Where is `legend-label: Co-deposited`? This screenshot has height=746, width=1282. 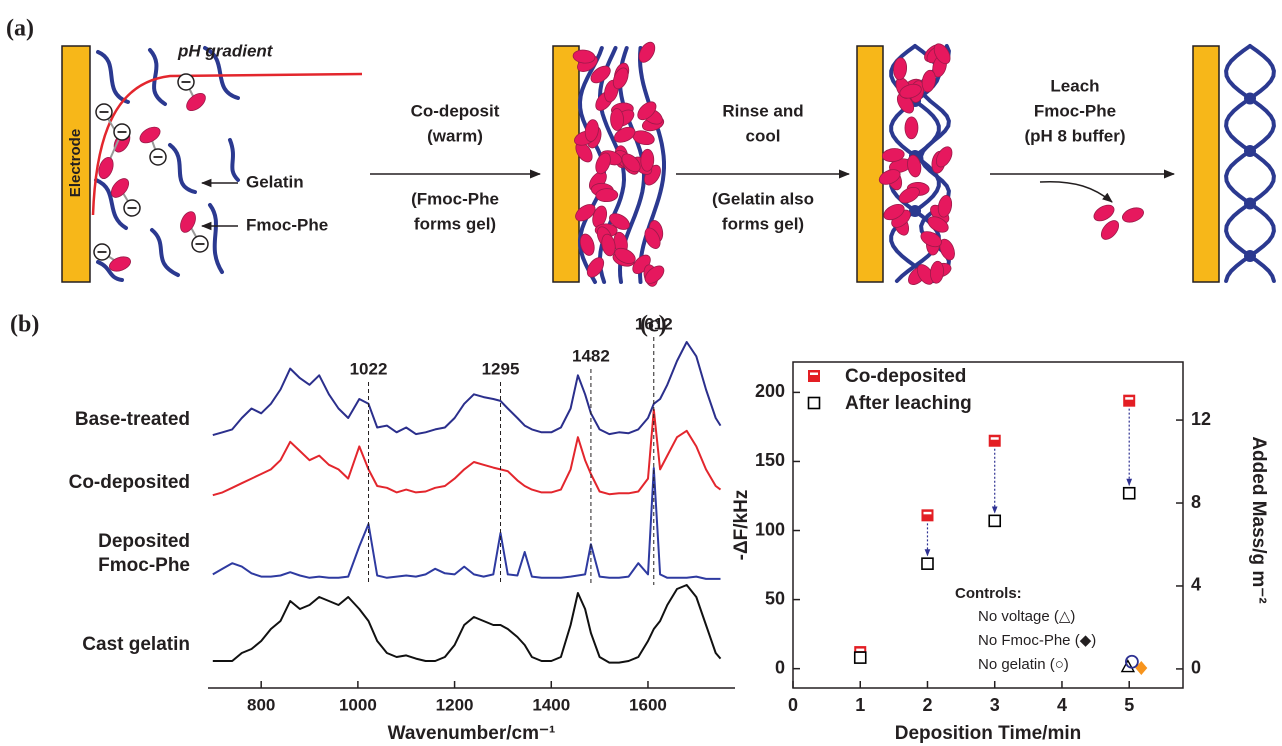
legend-label: Co-deposited is located at coordinates (905, 376).